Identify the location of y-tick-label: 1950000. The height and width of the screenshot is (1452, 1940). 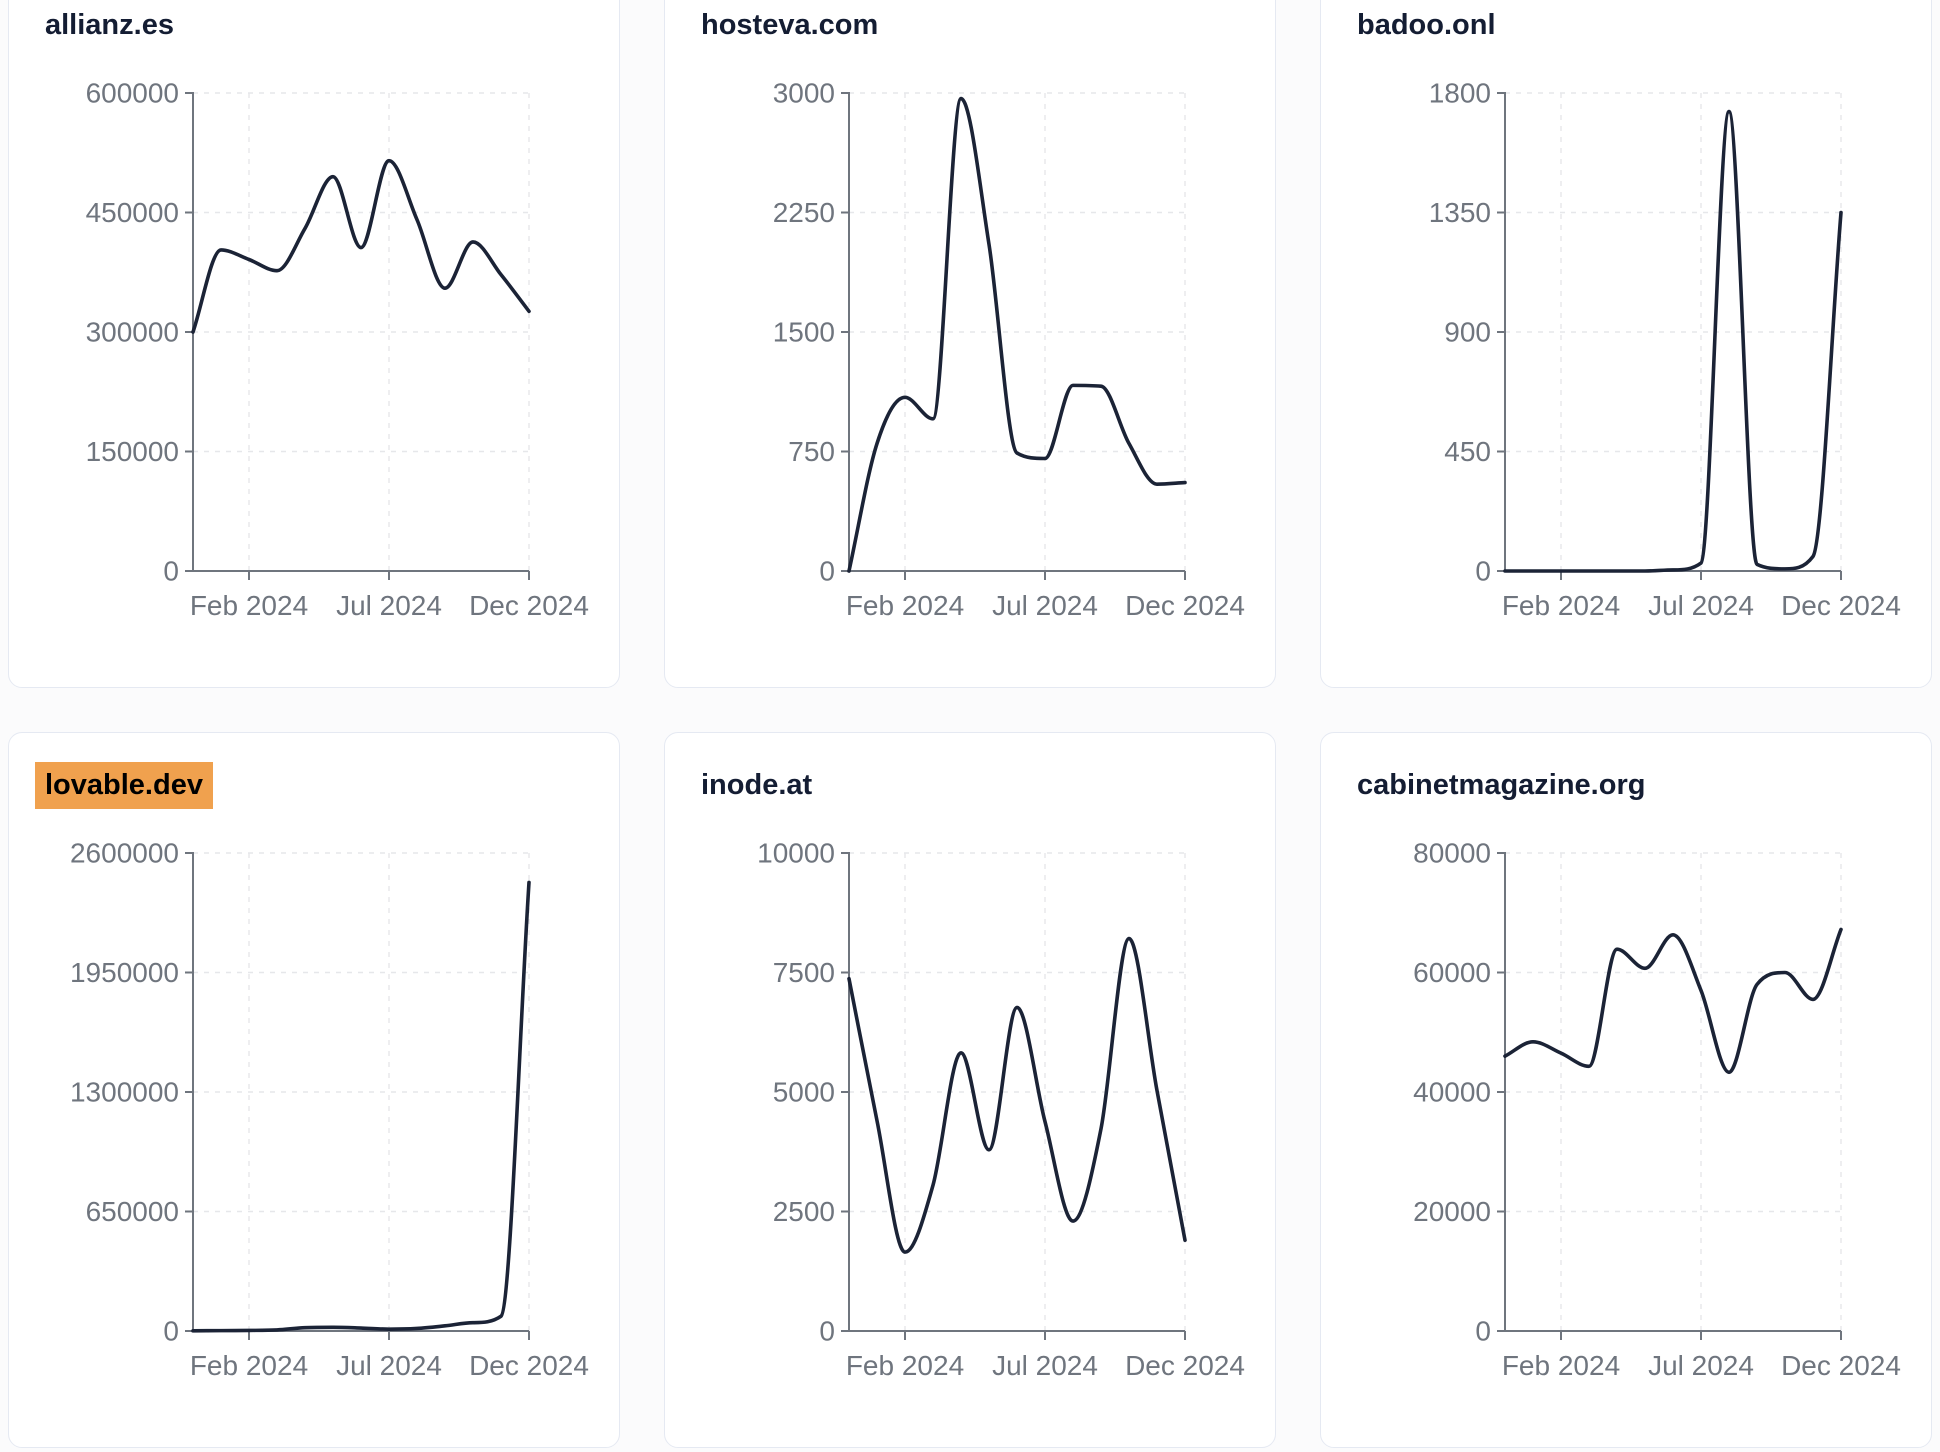
(124, 972).